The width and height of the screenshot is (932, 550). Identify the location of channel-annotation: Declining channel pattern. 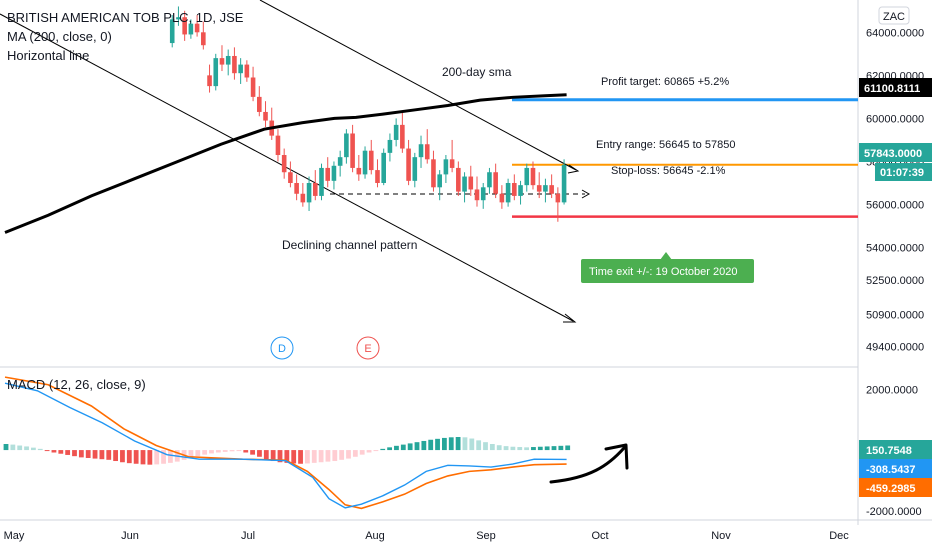
(349, 245).